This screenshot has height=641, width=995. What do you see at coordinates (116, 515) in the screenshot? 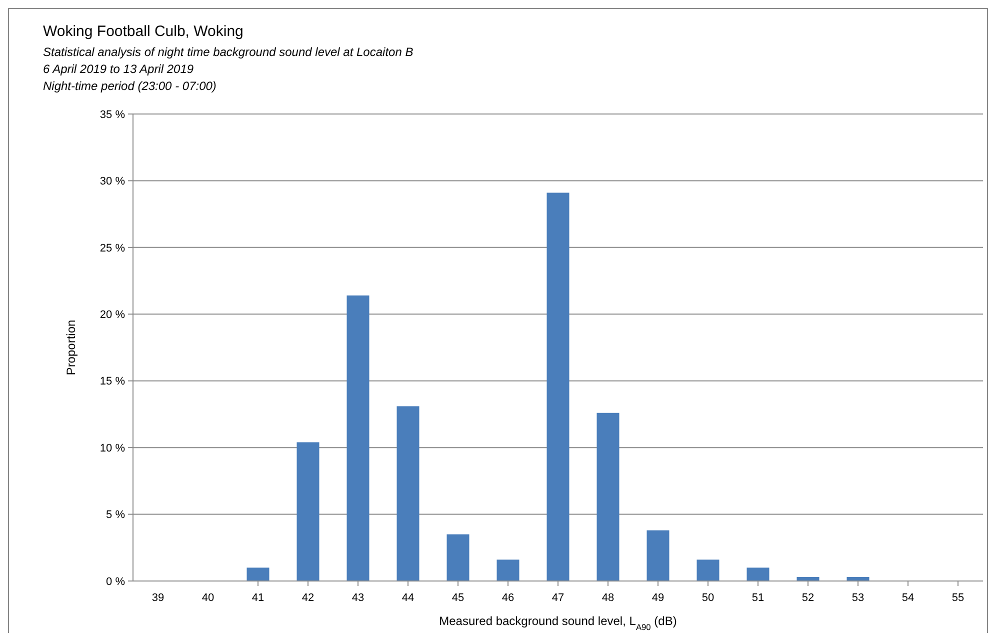
I see `y-tick-label: 5 %` at bounding box center [116, 515].